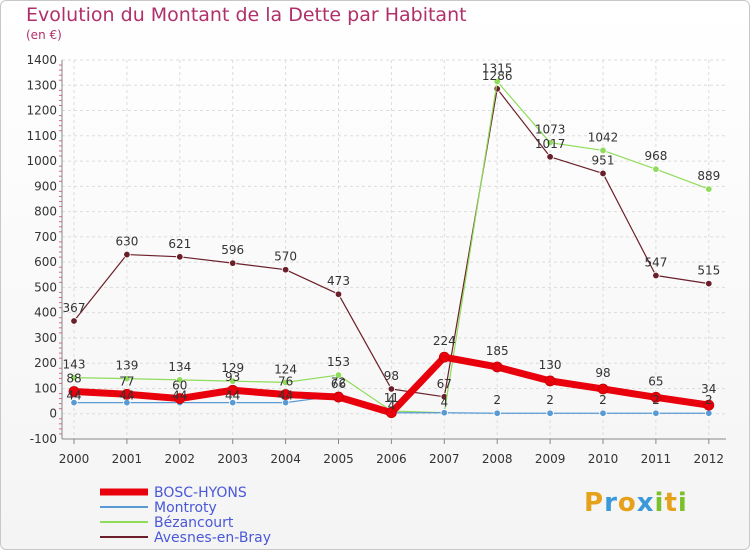 The width and height of the screenshot is (750, 550). Describe the element at coordinates (627, 503) in the screenshot. I see `logo-letter: o` at that location.